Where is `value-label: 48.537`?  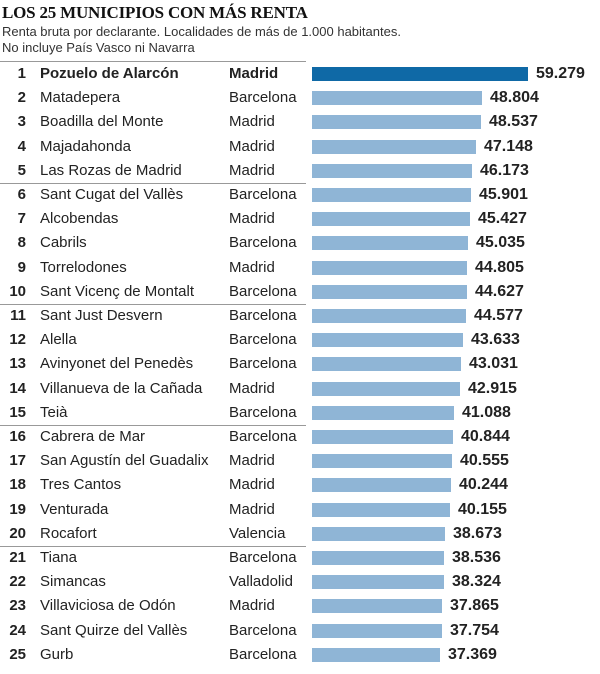 value-label: 48.537 is located at coordinates (513, 122).